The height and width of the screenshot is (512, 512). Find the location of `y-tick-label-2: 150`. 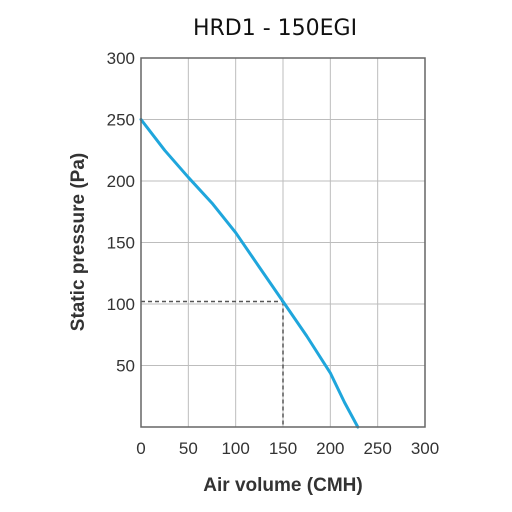

y-tick-label-2: 150 is located at coordinates (121, 243).